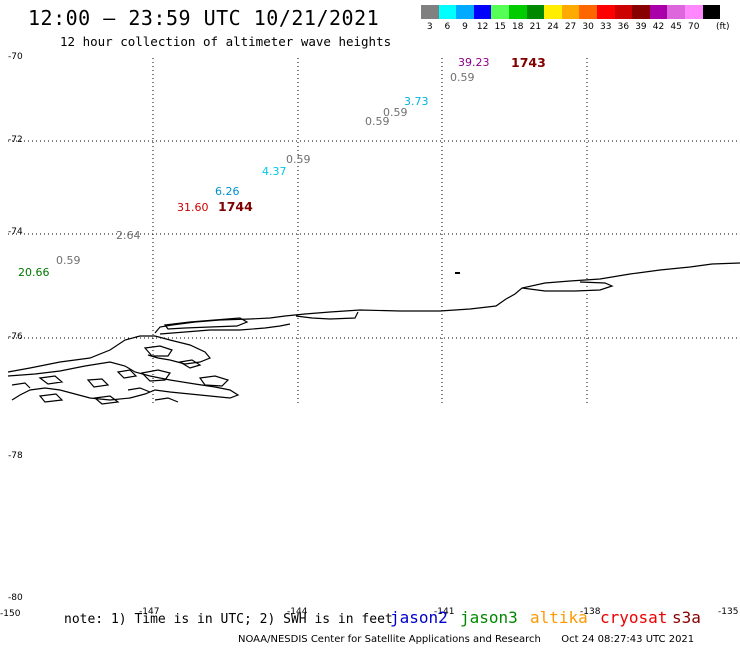  Describe the element at coordinates (641, 27) in the screenshot. I see `legend-label: 39` at that location.